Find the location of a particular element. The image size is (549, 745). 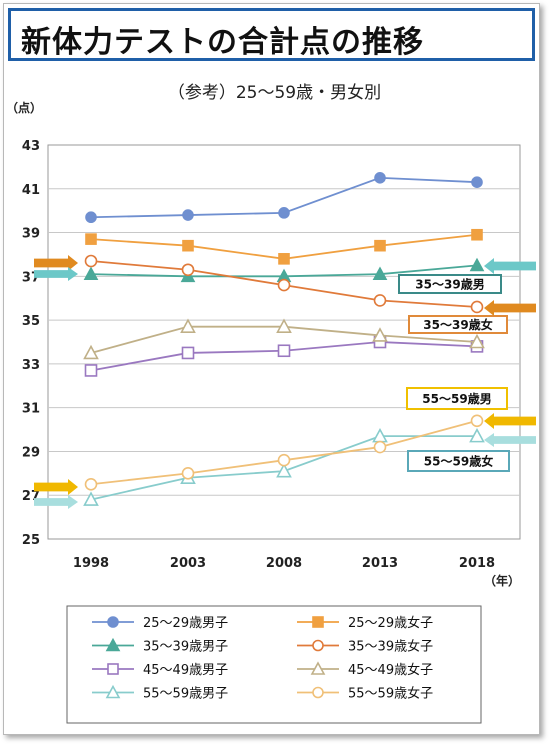

page-title: 新体力テストの合計点の推移 is located at coordinates (222, 42).